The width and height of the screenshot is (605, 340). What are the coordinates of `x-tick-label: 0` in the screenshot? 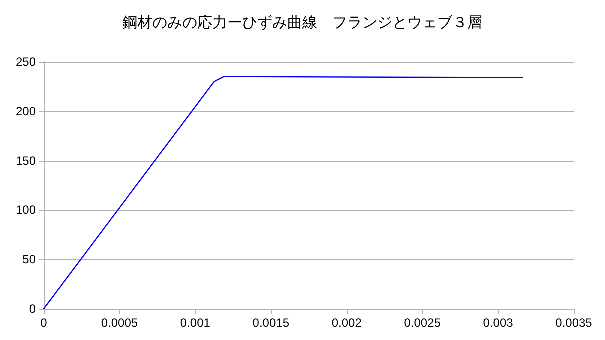 It's located at (44, 323).